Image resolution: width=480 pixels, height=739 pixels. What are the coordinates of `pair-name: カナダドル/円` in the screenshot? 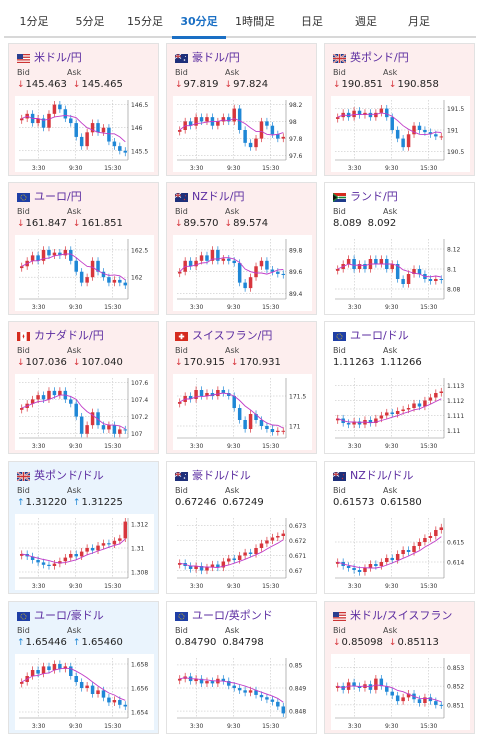 It's located at (69, 335).